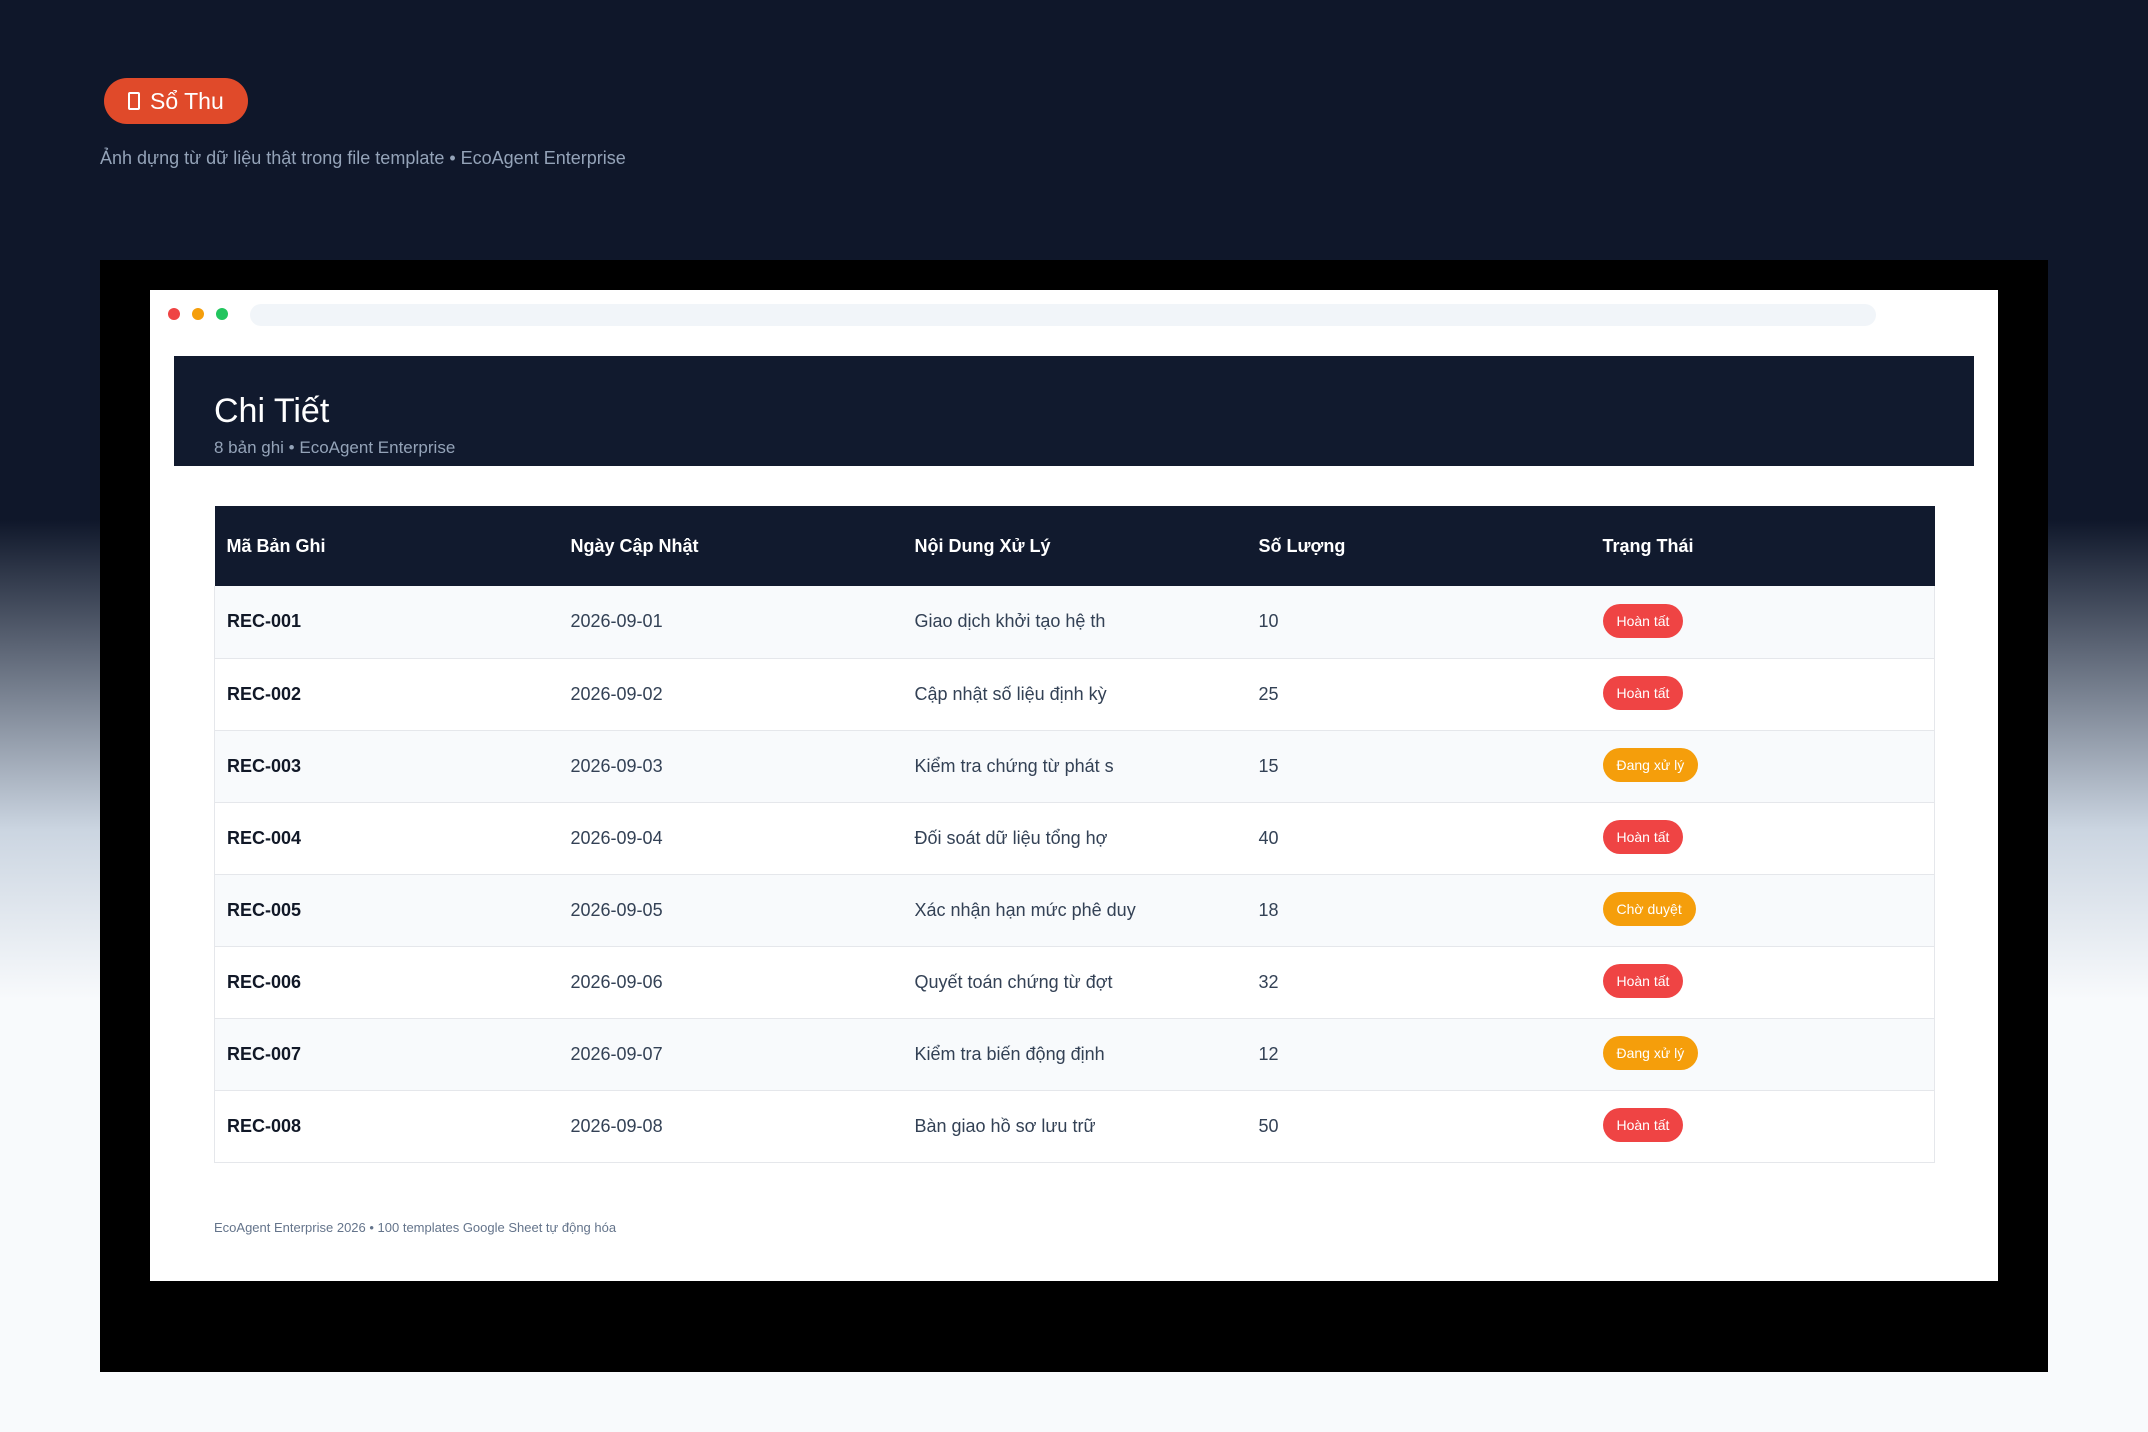 The image size is (2148, 1432). Describe the element at coordinates (616, 621) in the screenshot. I see `record-date: 2026-09-01` at that location.